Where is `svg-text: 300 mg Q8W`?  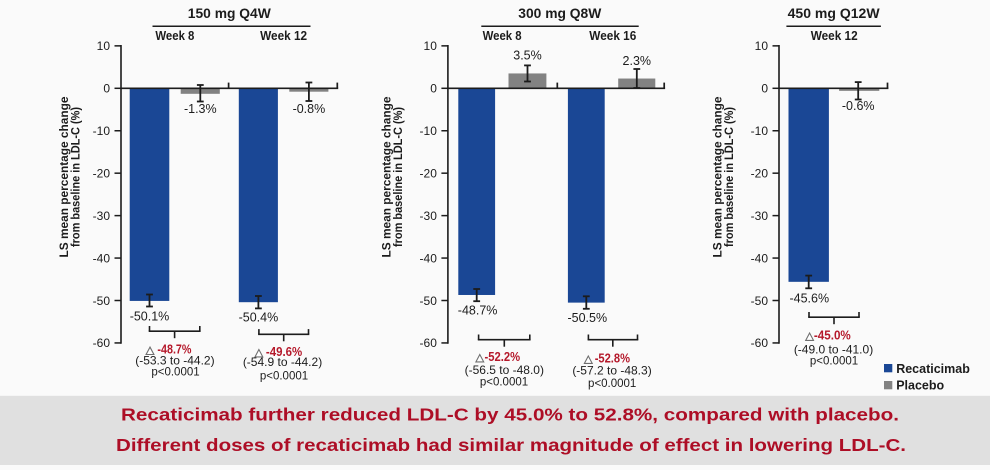
svg-text: 300 mg Q8W is located at coordinates (560, 13).